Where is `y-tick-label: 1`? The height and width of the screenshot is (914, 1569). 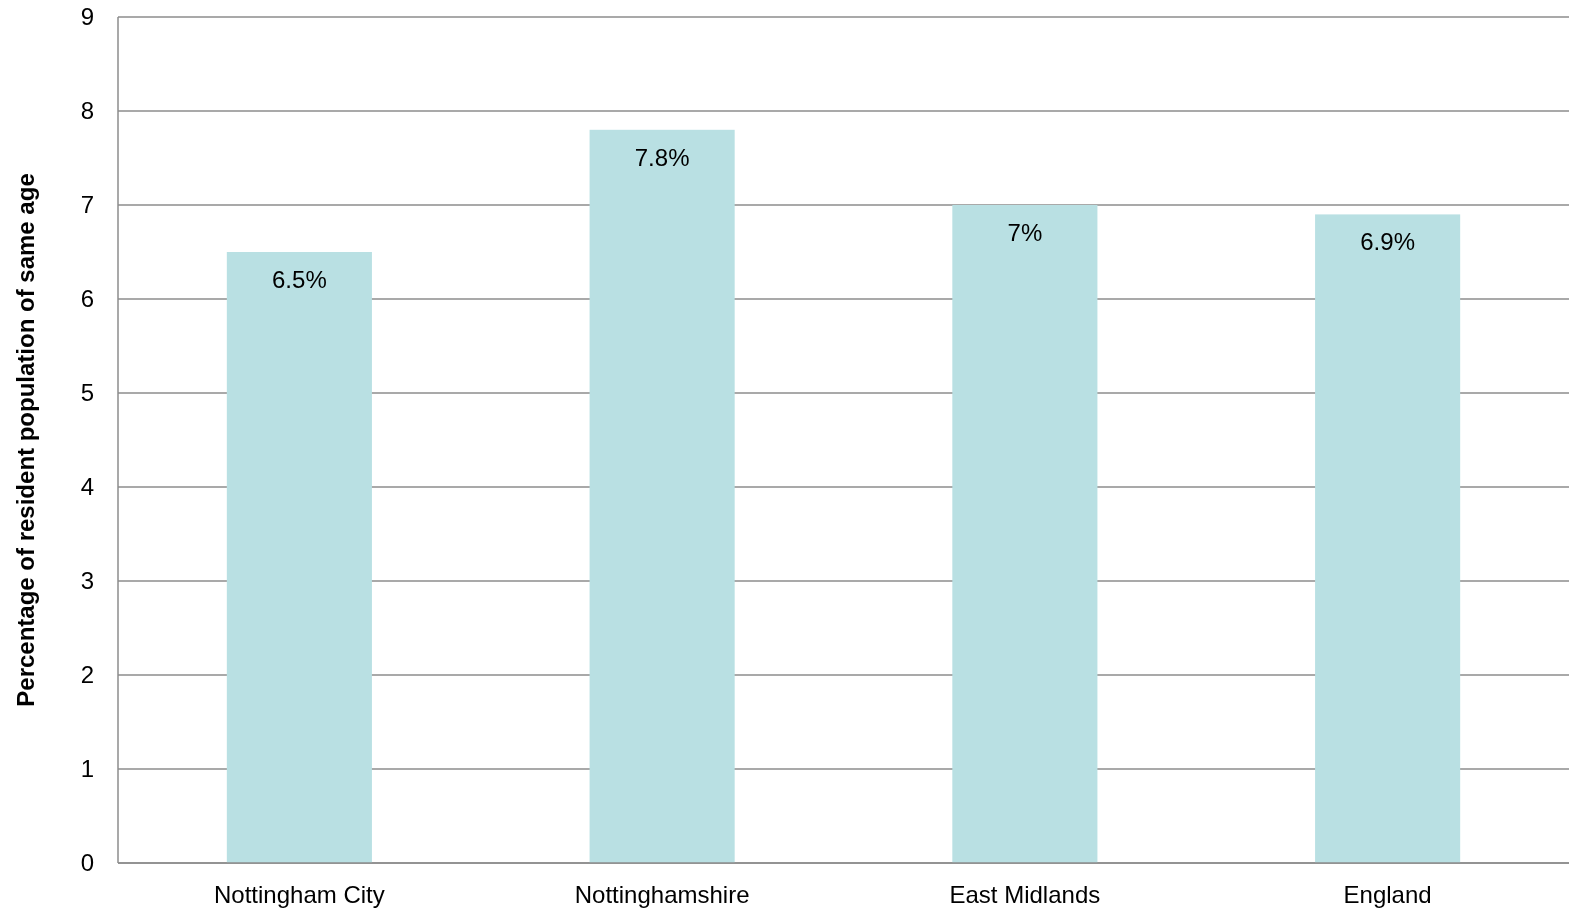
y-tick-label: 1 is located at coordinates (87, 769).